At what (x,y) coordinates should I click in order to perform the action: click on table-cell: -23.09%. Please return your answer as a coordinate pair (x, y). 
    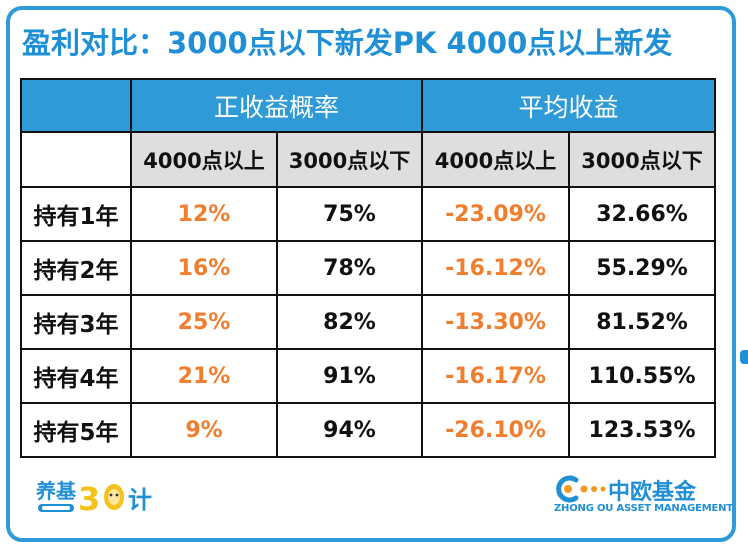
    Looking at the image, I should click on (496, 214).